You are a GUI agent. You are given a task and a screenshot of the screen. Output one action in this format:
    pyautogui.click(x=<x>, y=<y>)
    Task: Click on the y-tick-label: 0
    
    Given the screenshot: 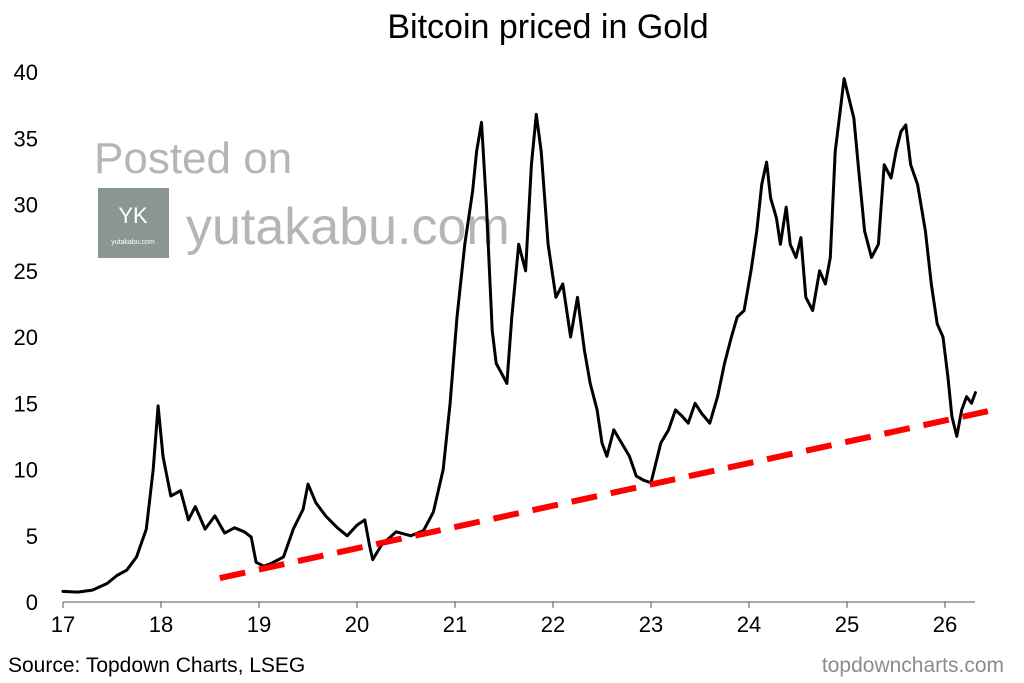 What is the action you would take?
    pyautogui.click(x=32, y=602)
    